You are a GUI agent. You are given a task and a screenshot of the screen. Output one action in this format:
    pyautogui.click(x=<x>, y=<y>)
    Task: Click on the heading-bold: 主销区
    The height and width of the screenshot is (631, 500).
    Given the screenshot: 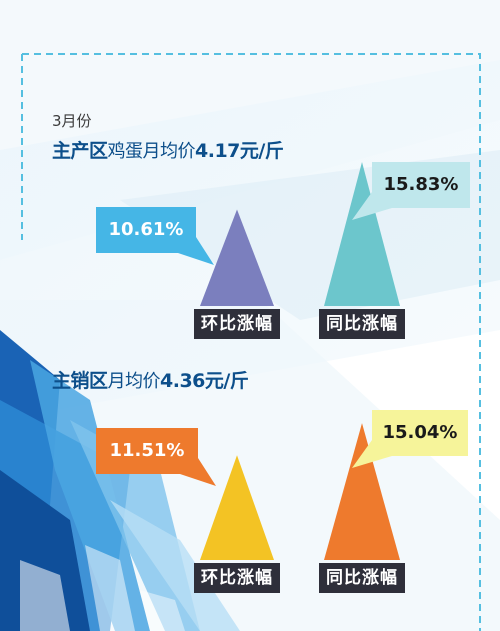 What is the action you would take?
    pyautogui.click(x=80, y=381)
    